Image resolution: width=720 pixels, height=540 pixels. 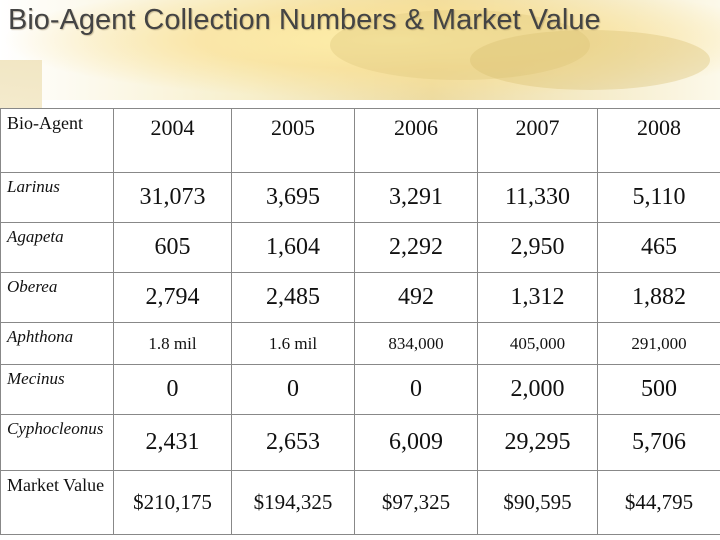 What do you see at coordinates (57, 297) in the screenshot?
I see `row-label: Oberea` at bounding box center [57, 297].